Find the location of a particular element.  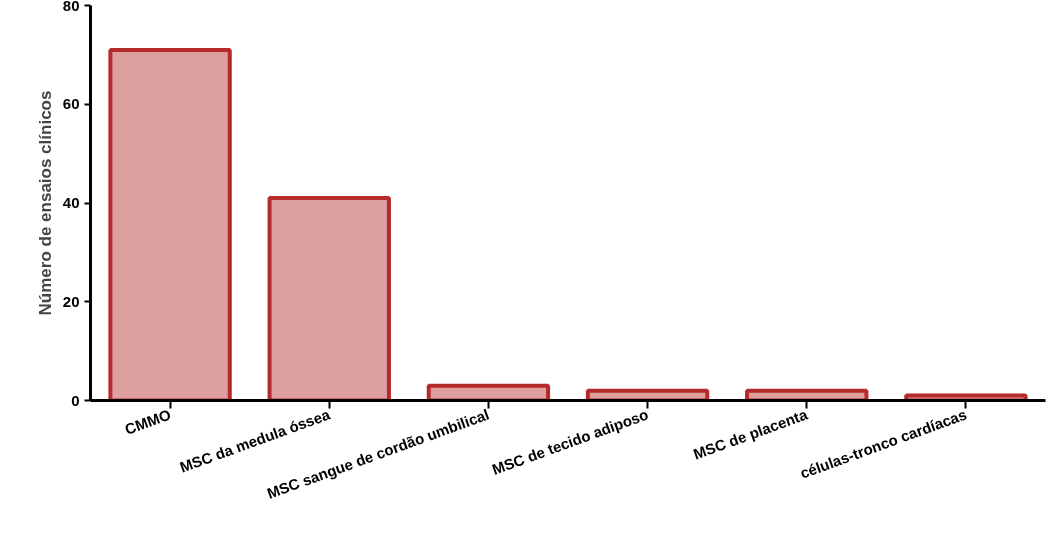

x-tick-label: CMMO is located at coordinates (148, 421).